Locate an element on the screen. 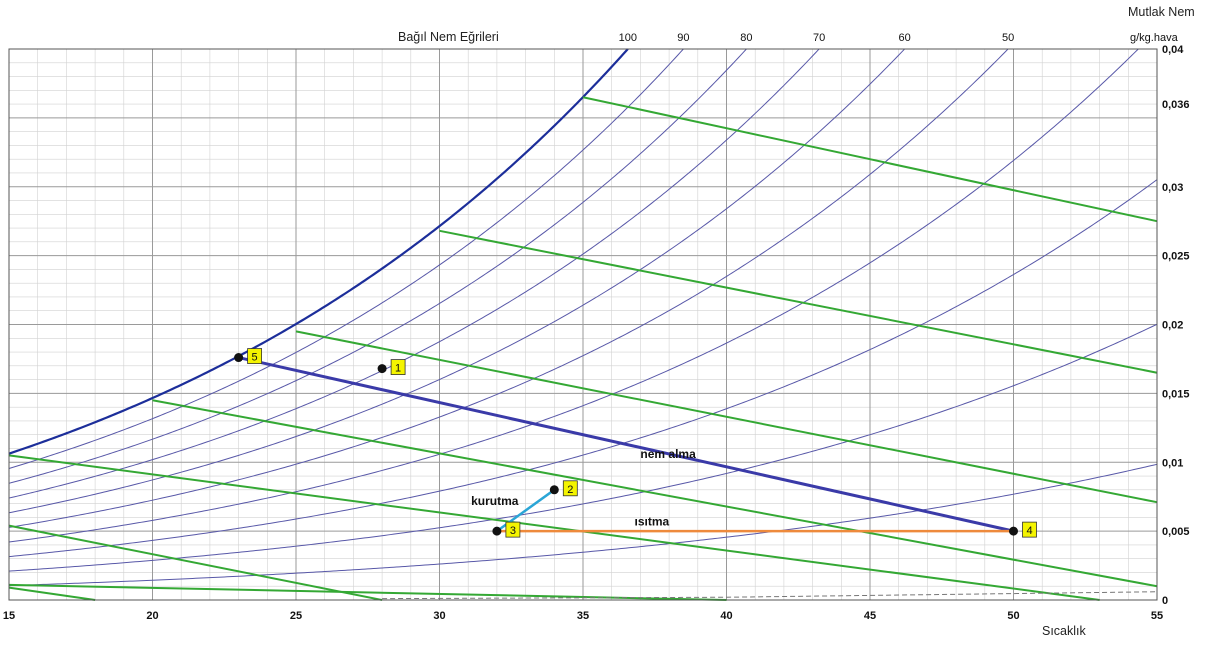  dashed-reference-line is located at coordinates (770, 595).